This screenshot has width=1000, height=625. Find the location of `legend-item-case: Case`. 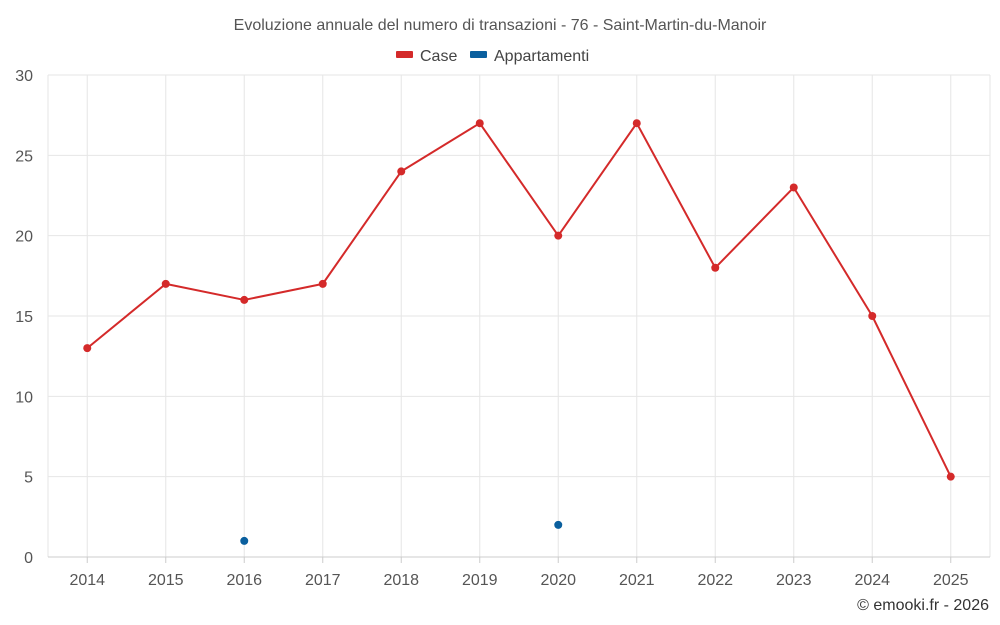

legend-item-case: Case is located at coordinates (426, 56).